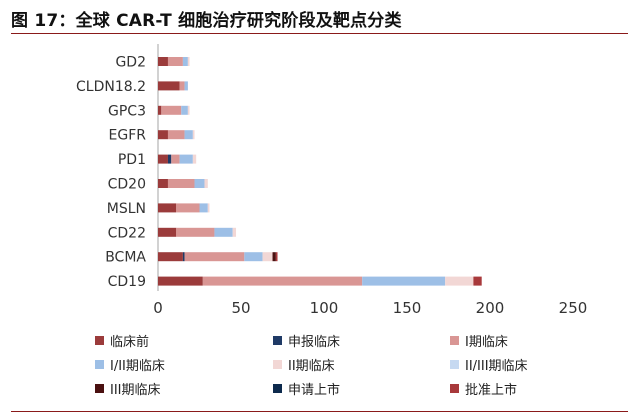 Image resolution: width=641 pixels, height=417 pixels. I want to click on y-tick-label: CLDN18.2, so click(111, 87).